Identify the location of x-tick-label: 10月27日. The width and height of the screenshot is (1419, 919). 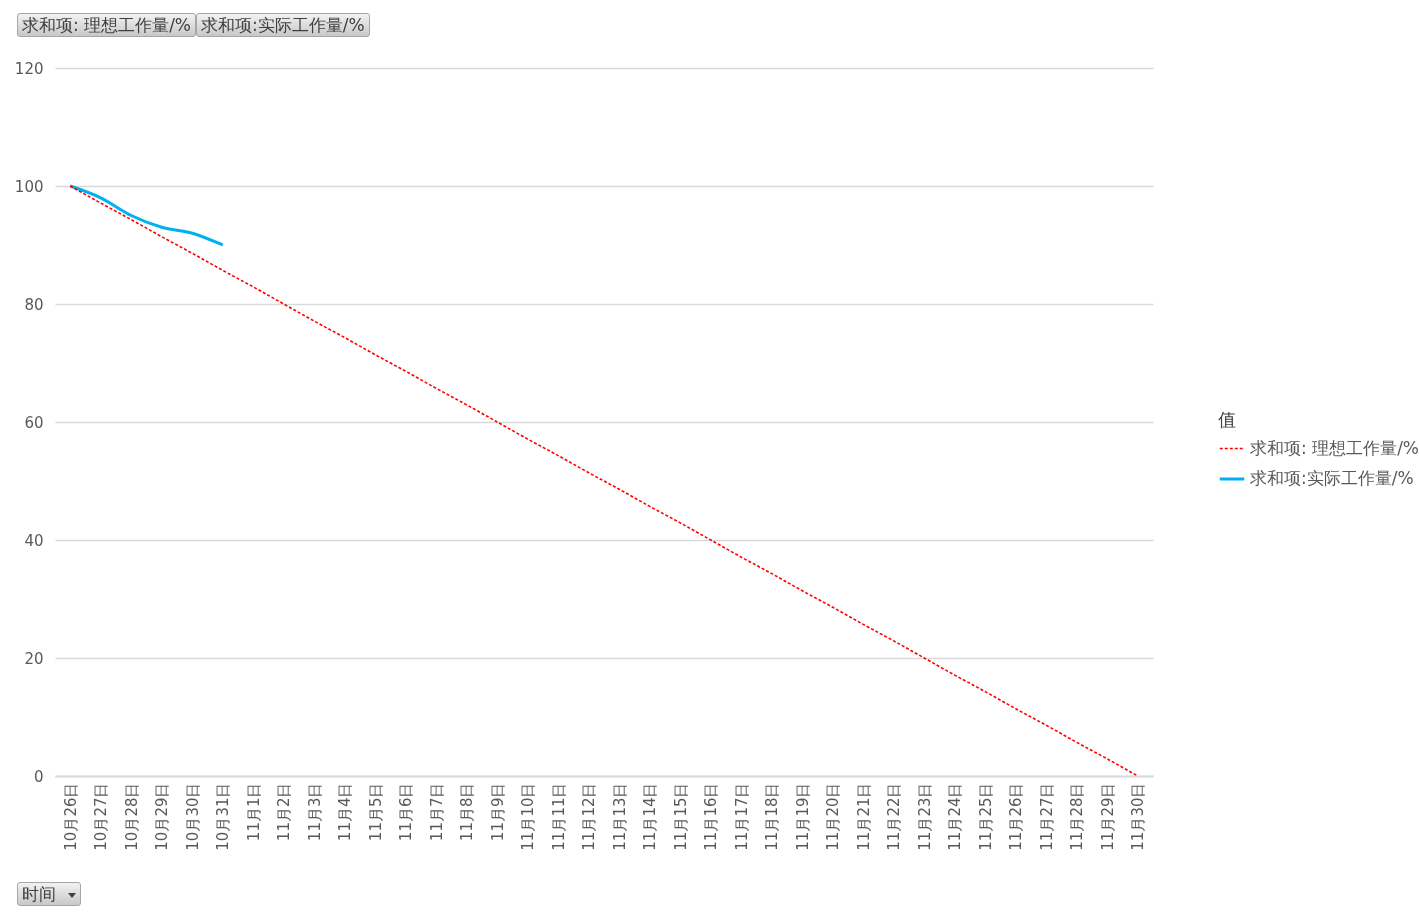
(101, 816).